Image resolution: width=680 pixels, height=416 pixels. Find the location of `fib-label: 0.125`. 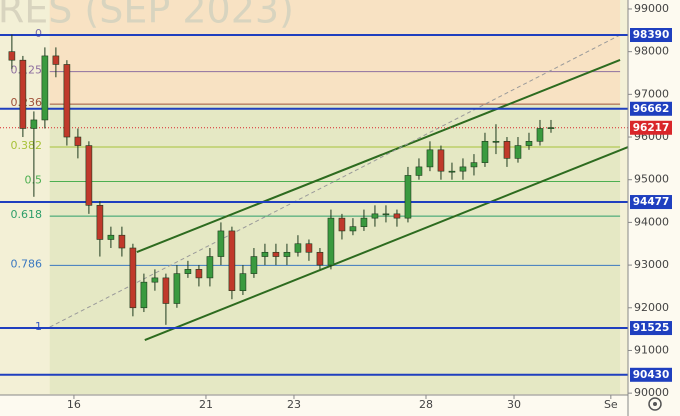

fib-label: 0.125 is located at coordinates (27, 70).